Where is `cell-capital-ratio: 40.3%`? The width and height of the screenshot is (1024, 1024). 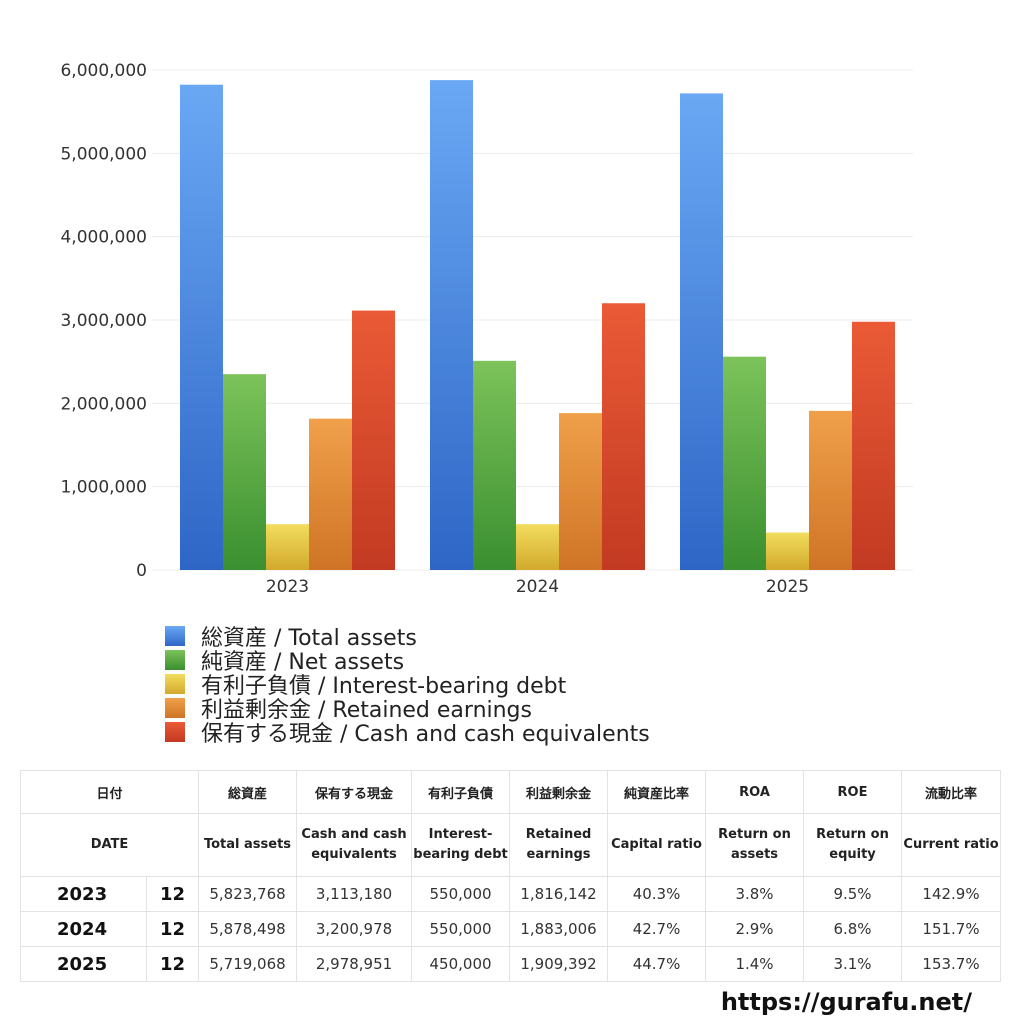
cell-capital-ratio: 40.3% is located at coordinates (657, 894).